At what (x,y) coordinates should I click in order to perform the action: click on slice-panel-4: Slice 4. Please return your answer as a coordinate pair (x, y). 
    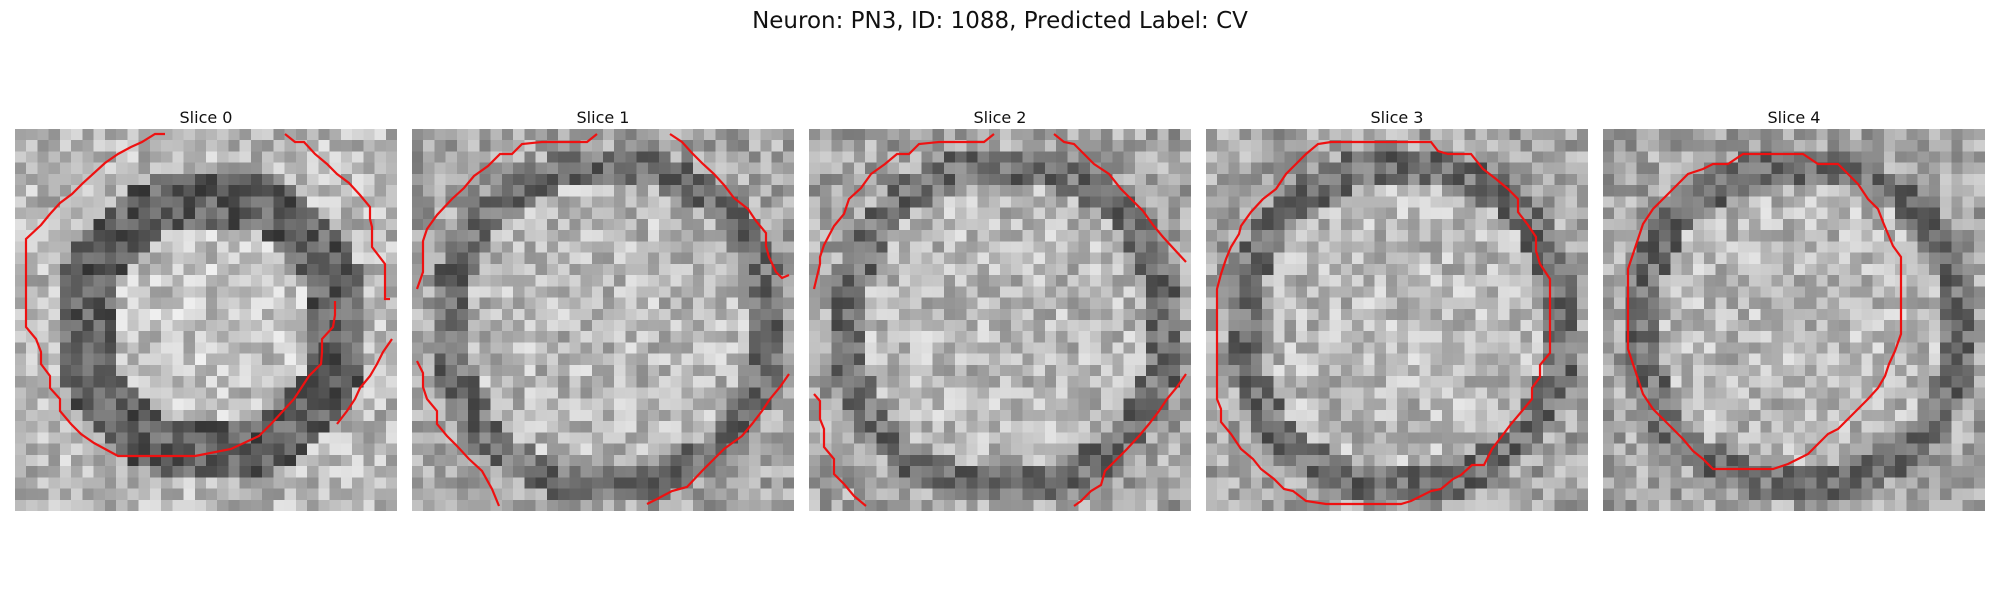
    Looking at the image, I should click on (1794, 309).